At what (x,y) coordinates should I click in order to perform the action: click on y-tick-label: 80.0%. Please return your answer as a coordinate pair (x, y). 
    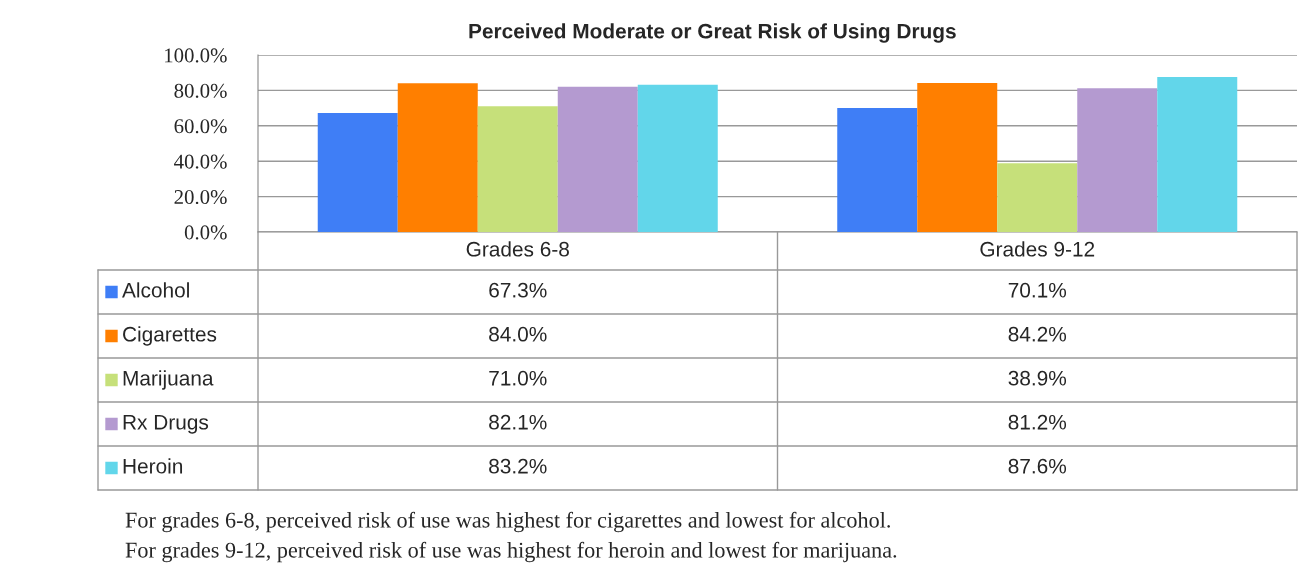
    Looking at the image, I should click on (200, 90).